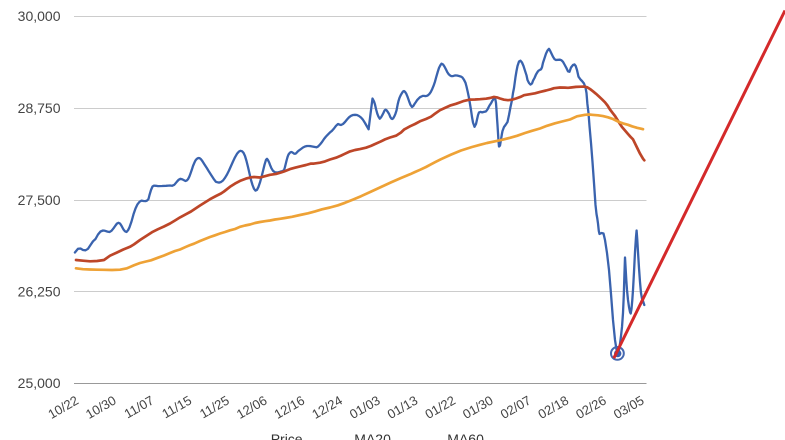  What do you see at coordinates (465, 435) in the screenshot?
I see `svg-text: MA60` at bounding box center [465, 435].